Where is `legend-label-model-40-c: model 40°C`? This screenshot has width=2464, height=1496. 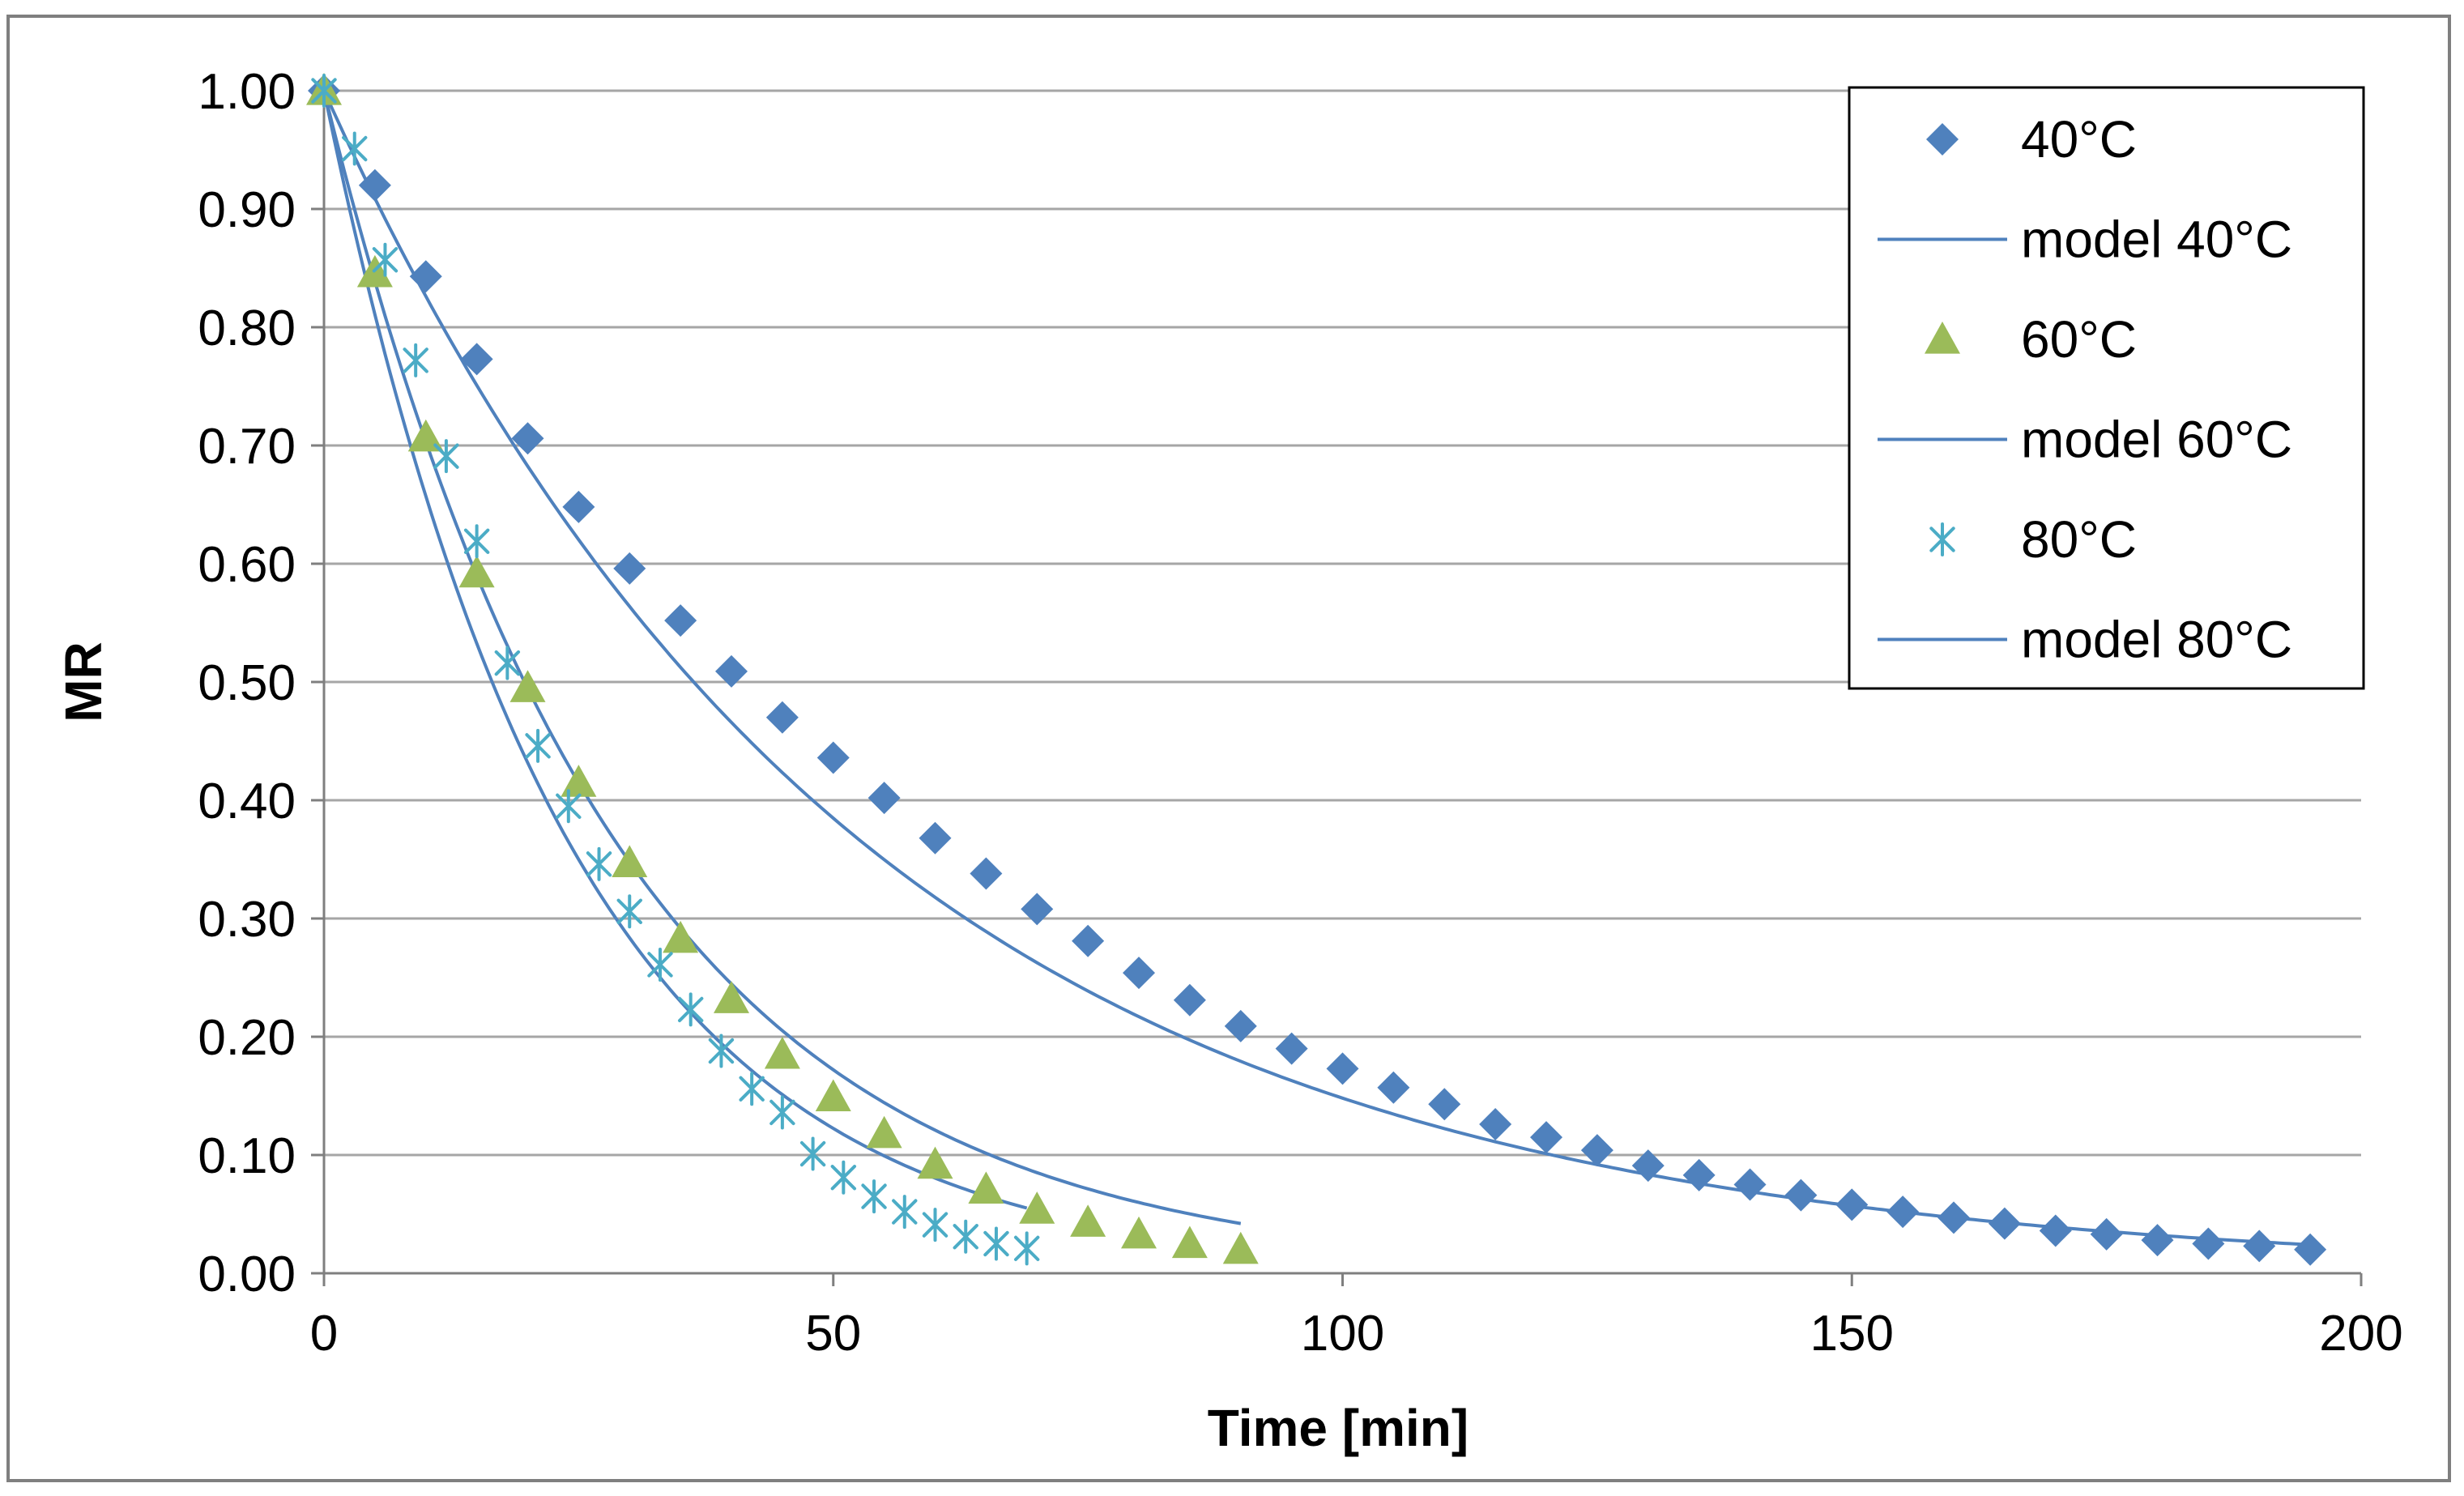
legend-label-model-40-c: model 40°C is located at coordinates (2156, 240).